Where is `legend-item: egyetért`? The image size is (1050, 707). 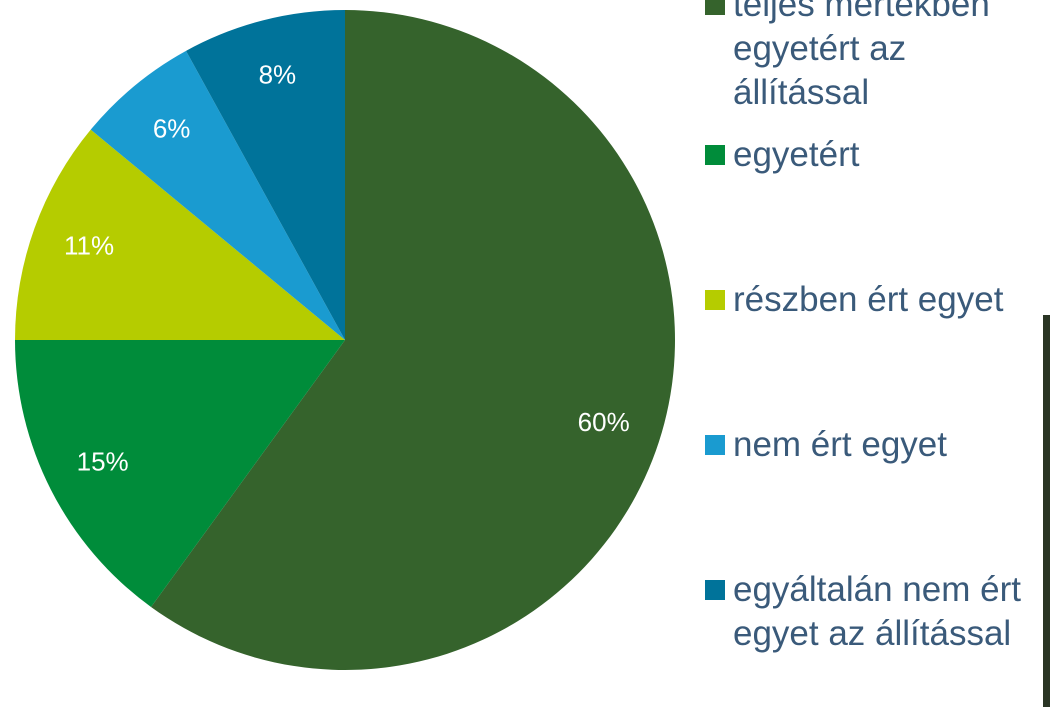
legend-item: egyetért is located at coordinates (870, 155).